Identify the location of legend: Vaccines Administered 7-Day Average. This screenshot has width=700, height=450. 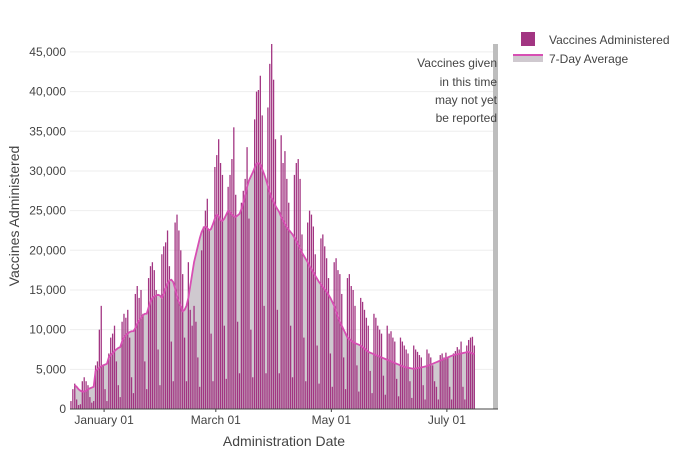
(591, 49).